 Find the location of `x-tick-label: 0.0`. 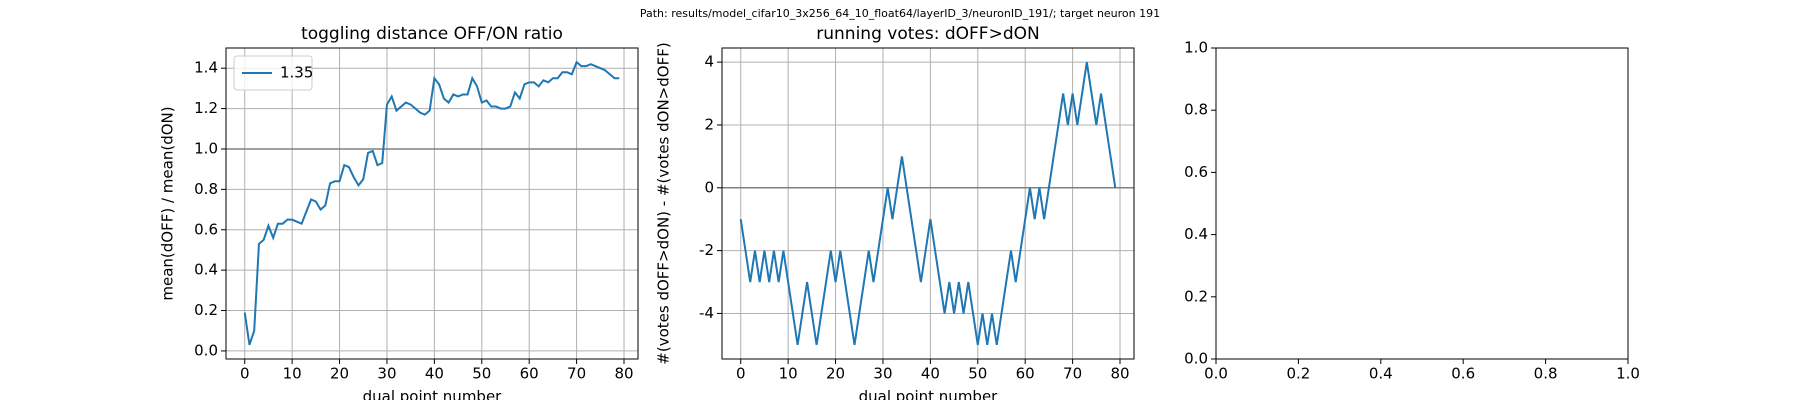

x-tick-label: 0.0 is located at coordinates (1216, 374).